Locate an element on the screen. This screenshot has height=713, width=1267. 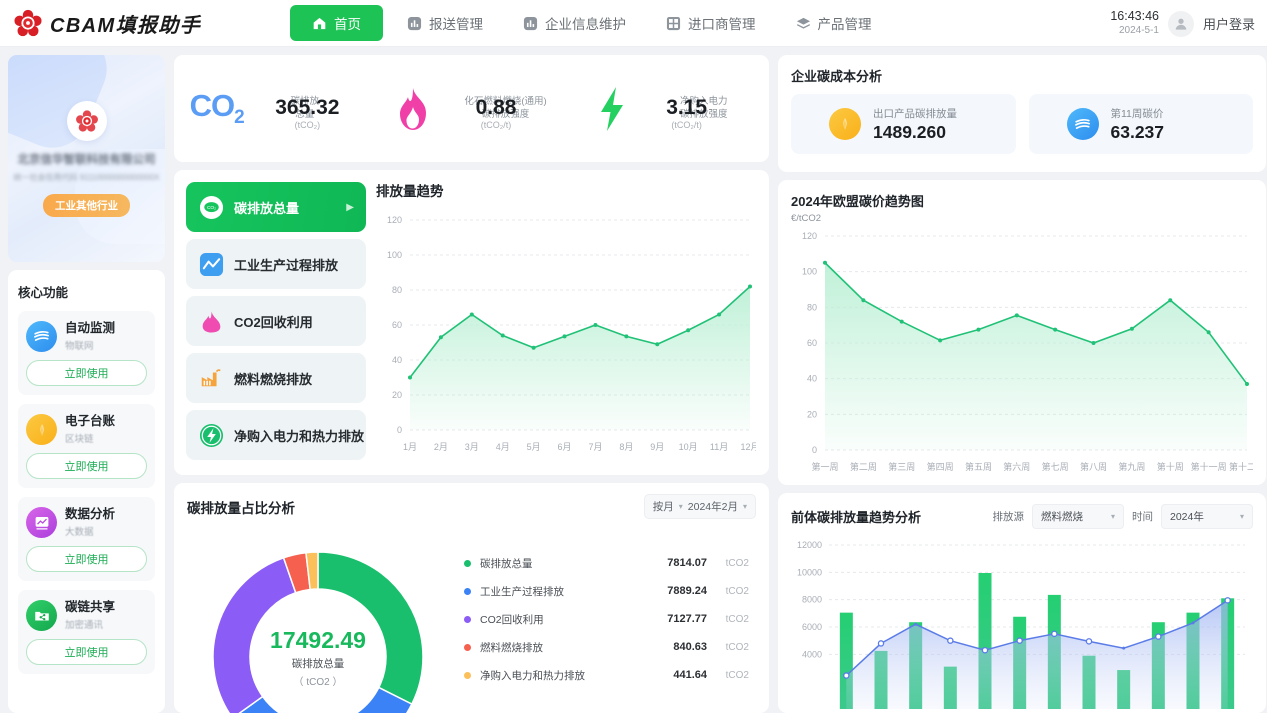
grid-icon is located at coordinates (673, 23).